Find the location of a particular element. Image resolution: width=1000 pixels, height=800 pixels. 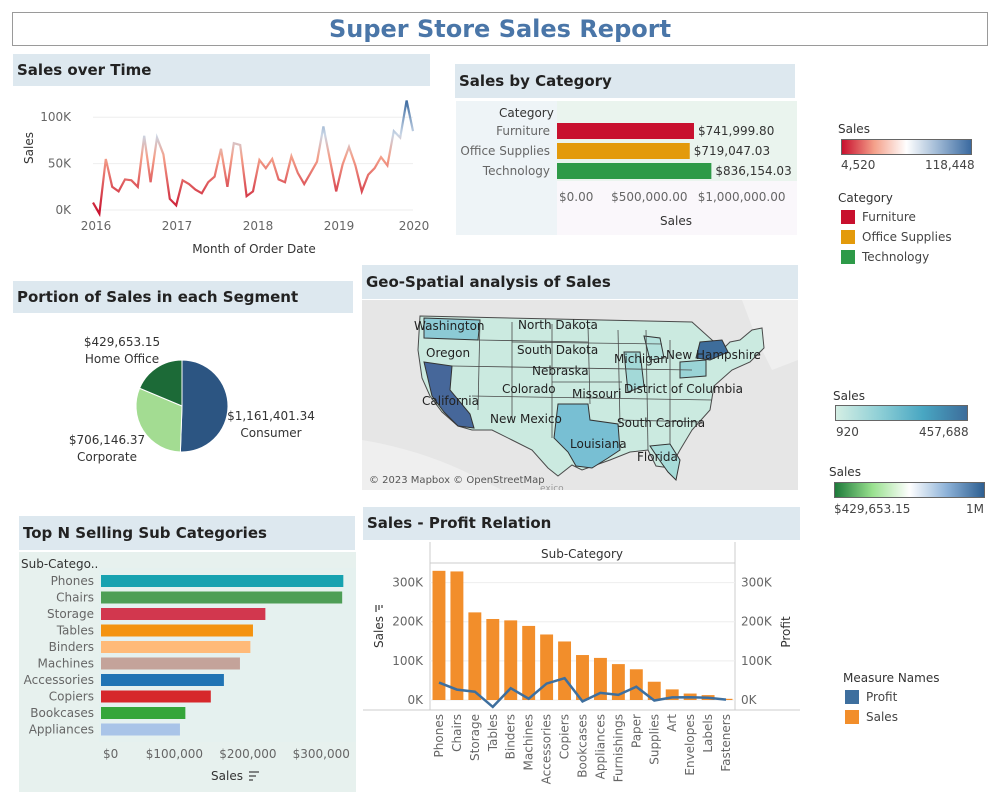

header-sales-by-category: Sales by Category is located at coordinates (625, 81).